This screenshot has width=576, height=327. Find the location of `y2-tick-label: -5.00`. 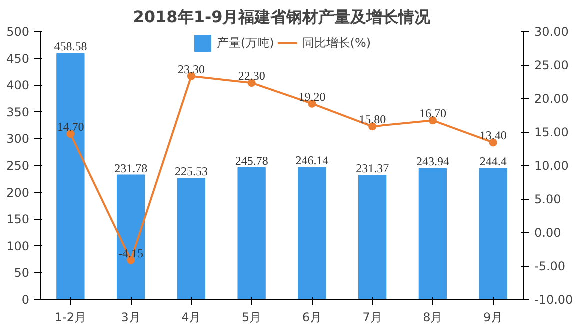

y2-tick-label: -5.00 is located at coordinates (550, 267).